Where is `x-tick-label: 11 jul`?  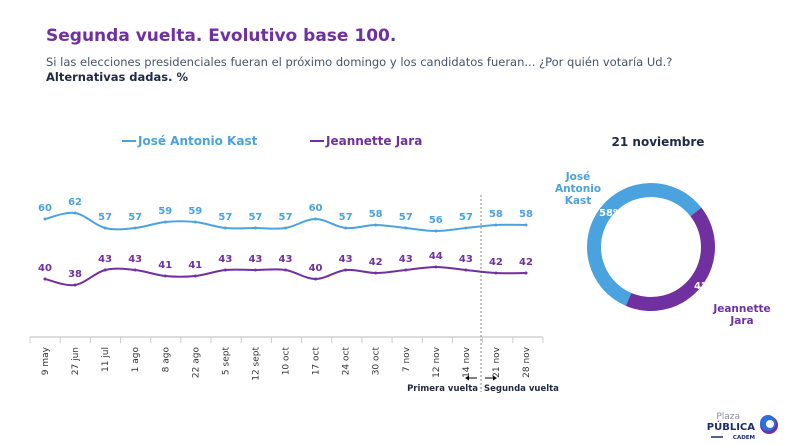 x-tick-label: 11 jul is located at coordinates (106, 359).